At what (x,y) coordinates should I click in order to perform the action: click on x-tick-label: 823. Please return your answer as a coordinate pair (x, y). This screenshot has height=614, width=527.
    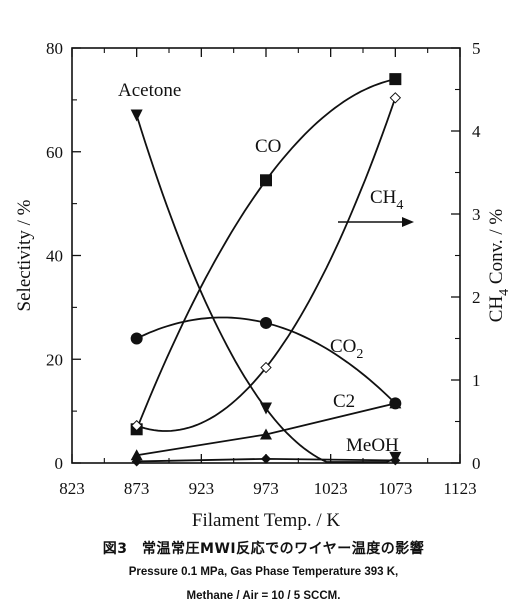
    Looking at the image, I should click on (72, 488).